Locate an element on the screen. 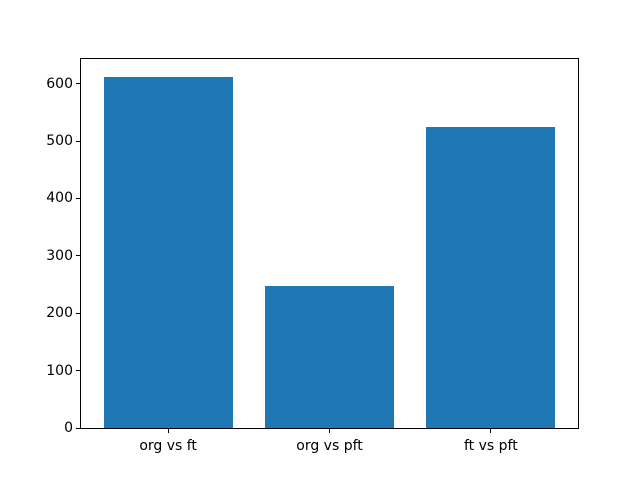 Image resolution: width=640 pixels, height=480 pixels. y-tick-label: 200 is located at coordinates (59, 313).